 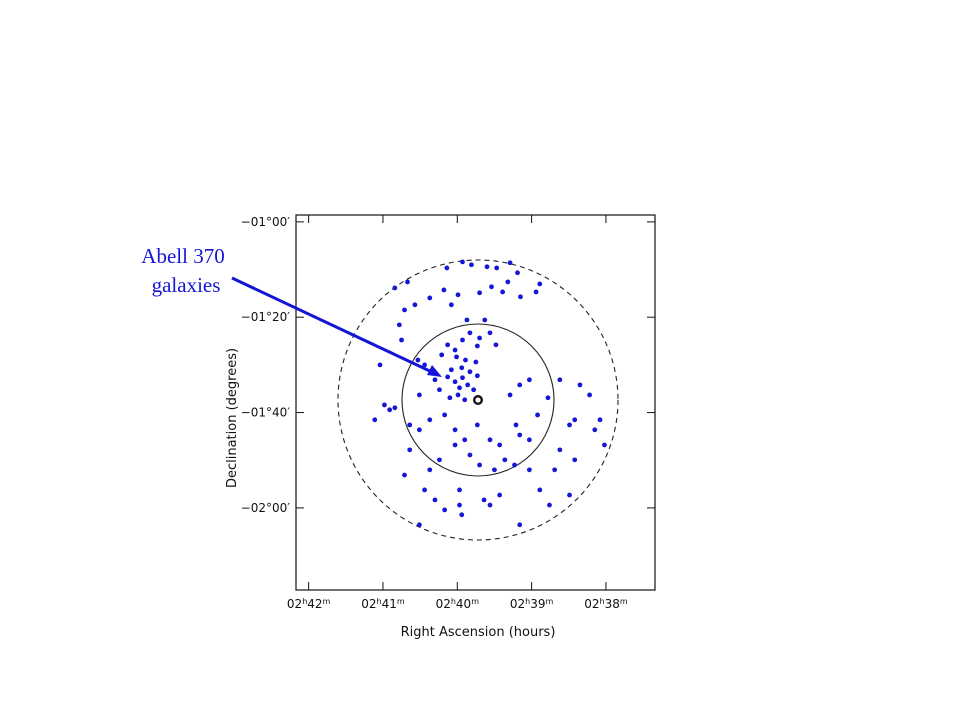 I want to click on x-tick-label: 02h39m, so click(x=532, y=604).